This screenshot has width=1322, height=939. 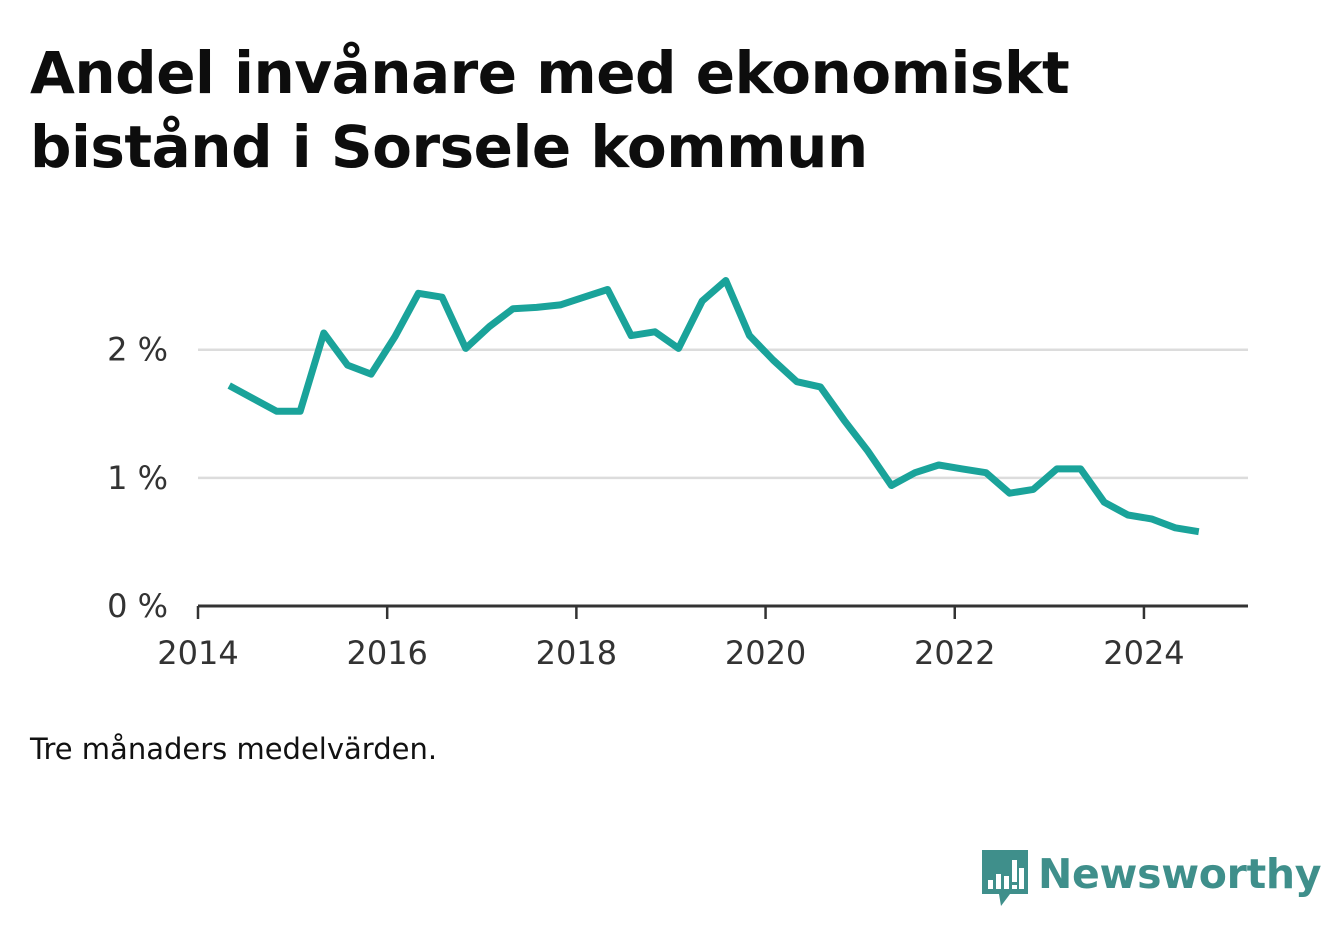 What do you see at coordinates (576, 653) in the screenshot?
I see `x-tick-label: 2018` at bounding box center [576, 653].